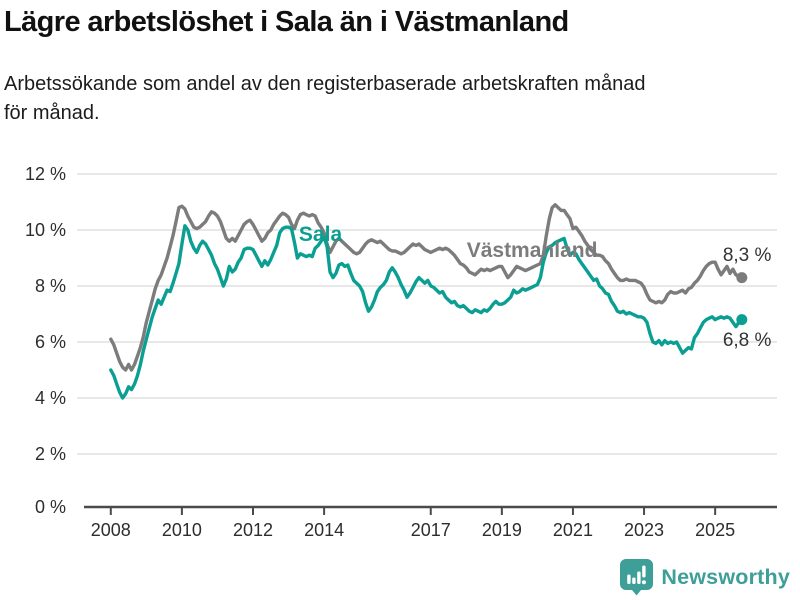  Describe the element at coordinates (45, 230) in the screenshot. I see `y-tick-label: 10 %` at that location.